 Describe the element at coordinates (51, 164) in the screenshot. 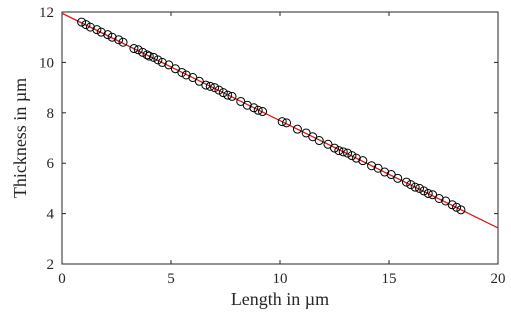

I see `y-tick-label: 6` at that location.